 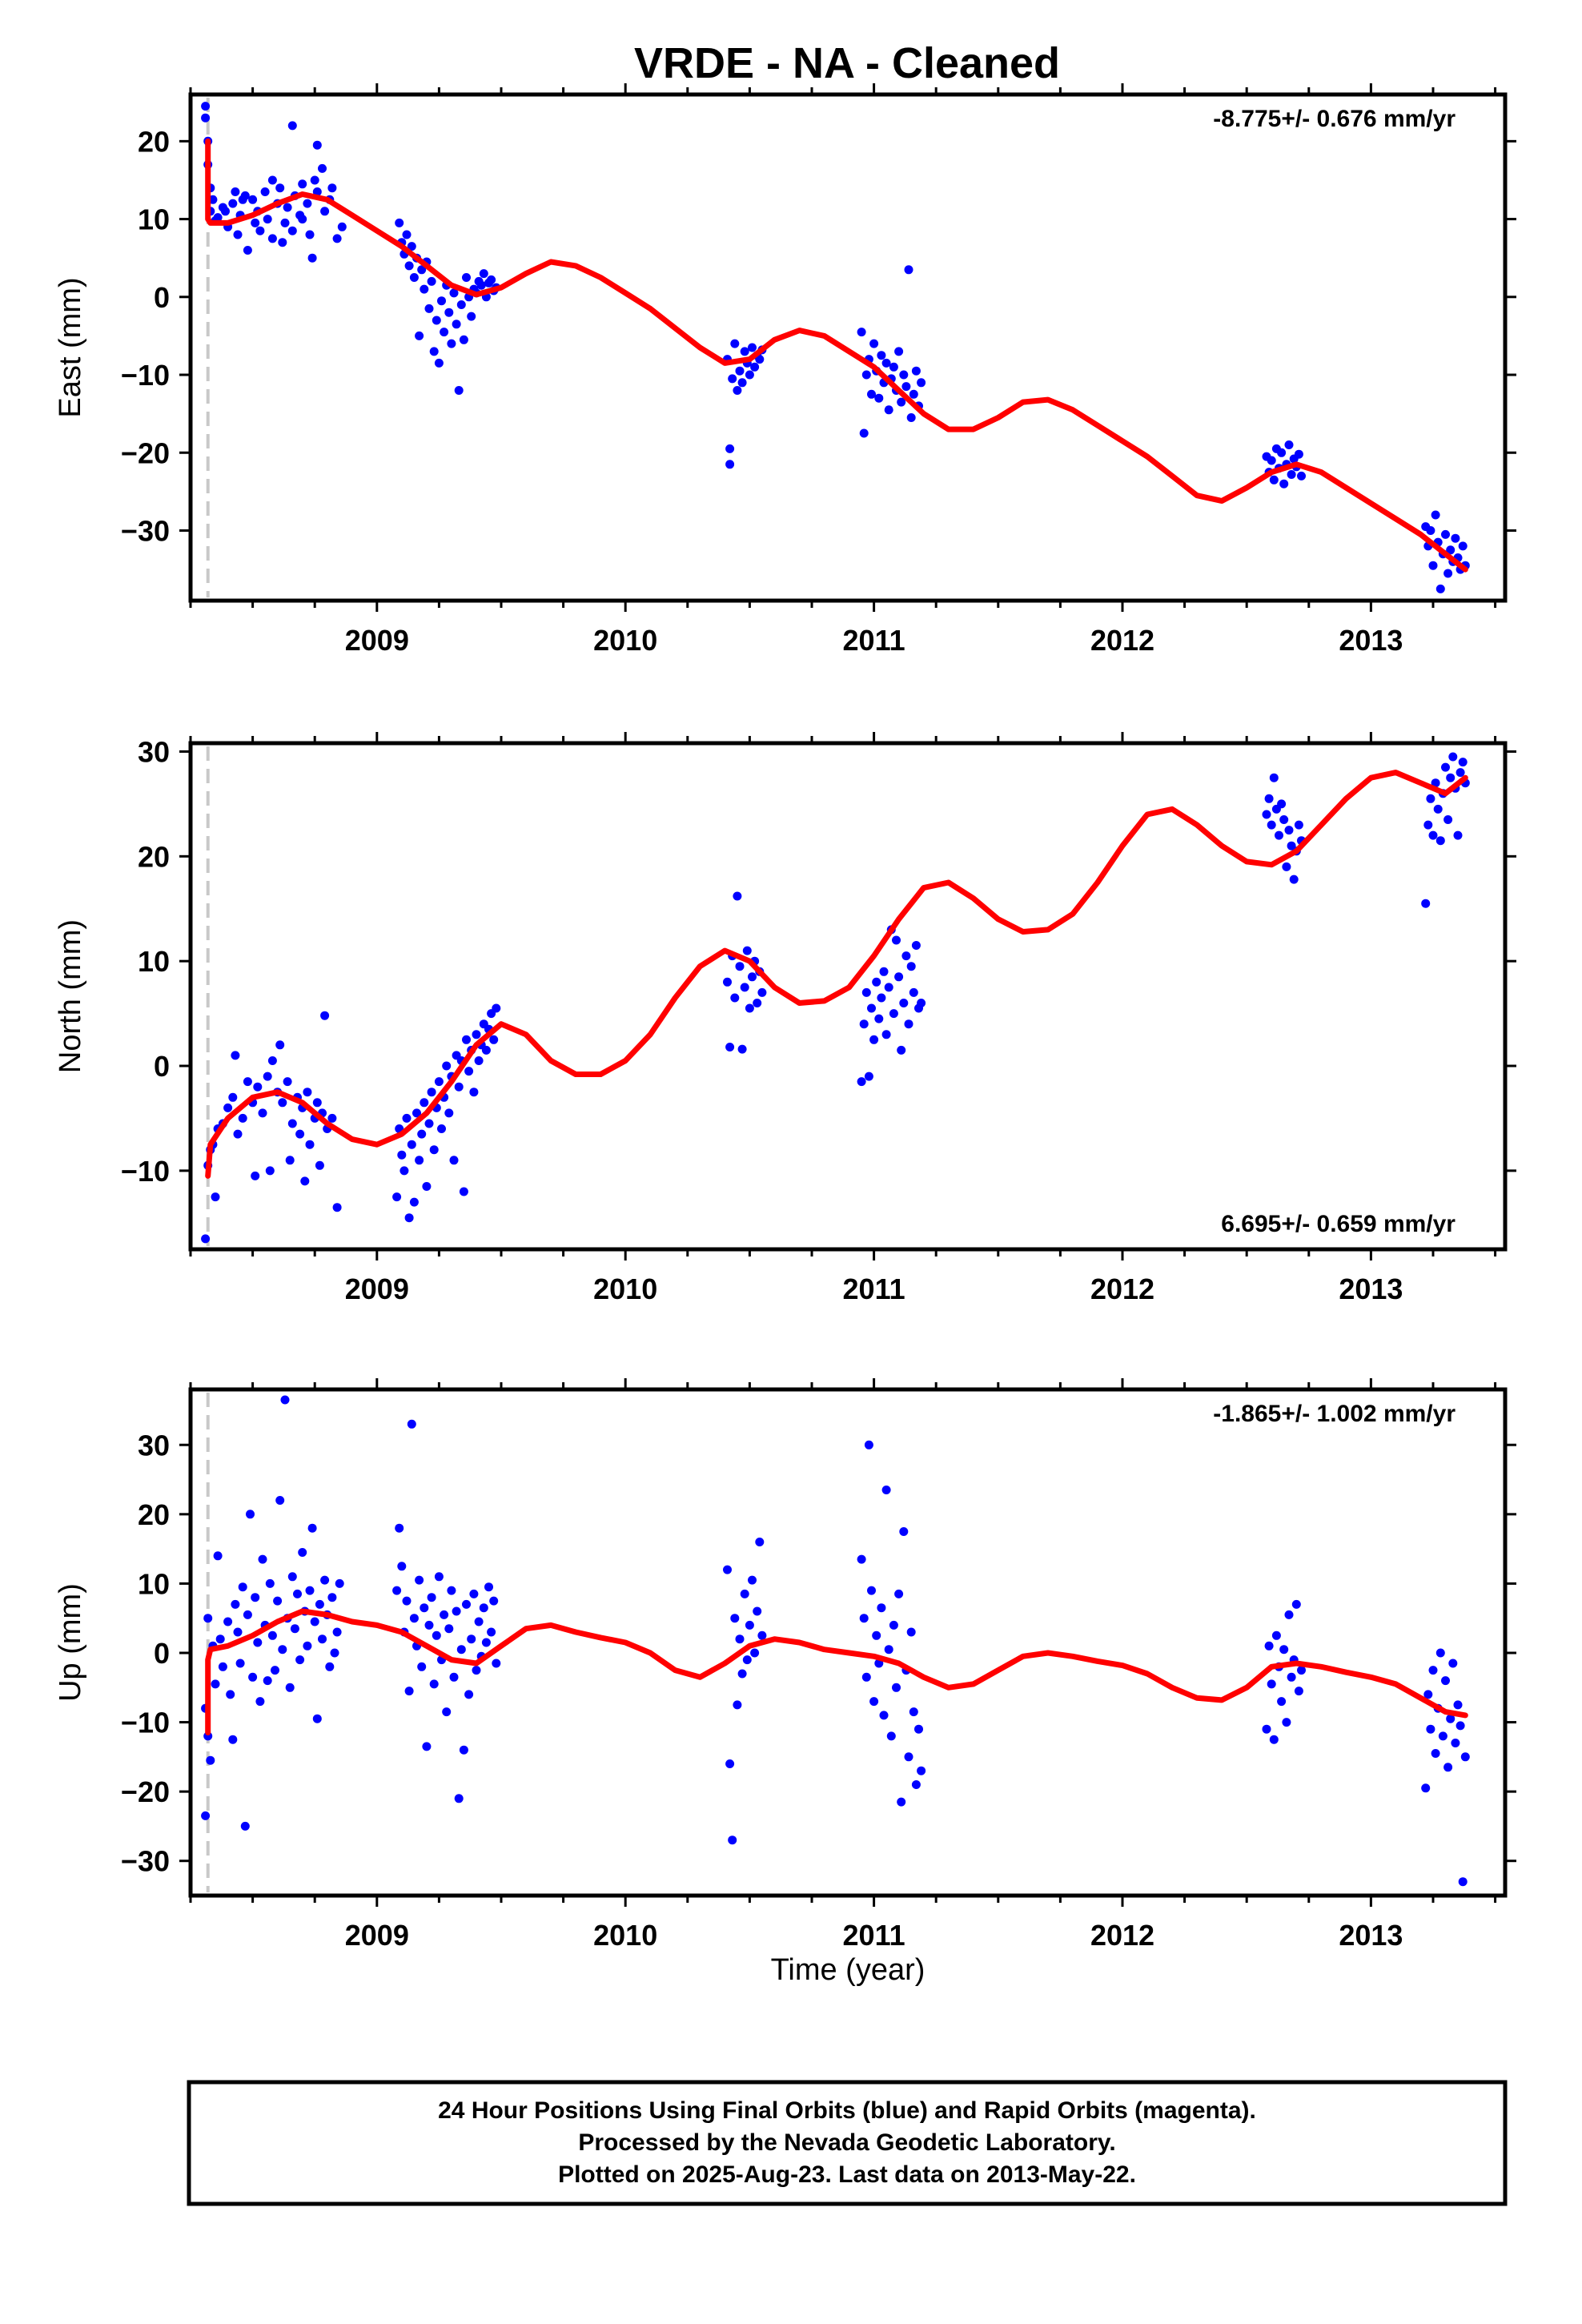 What do you see at coordinates (154, 752) in the screenshot?
I see `y-tick-label: 30` at bounding box center [154, 752].